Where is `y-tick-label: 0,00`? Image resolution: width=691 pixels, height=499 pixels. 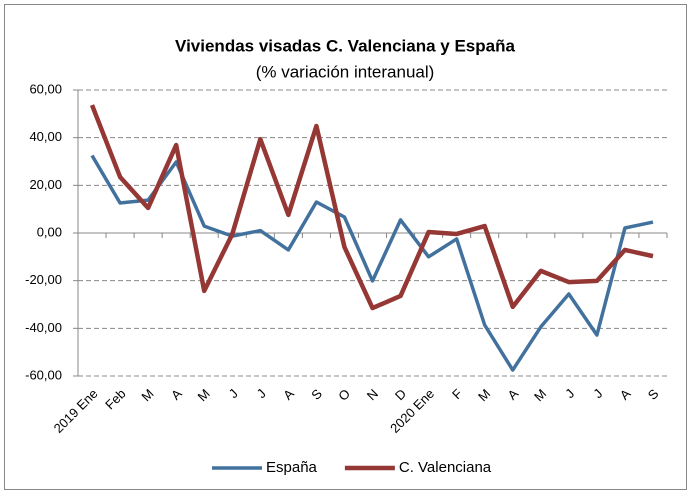
y-tick-label: 0,00 is located at coordinates (49, 231).